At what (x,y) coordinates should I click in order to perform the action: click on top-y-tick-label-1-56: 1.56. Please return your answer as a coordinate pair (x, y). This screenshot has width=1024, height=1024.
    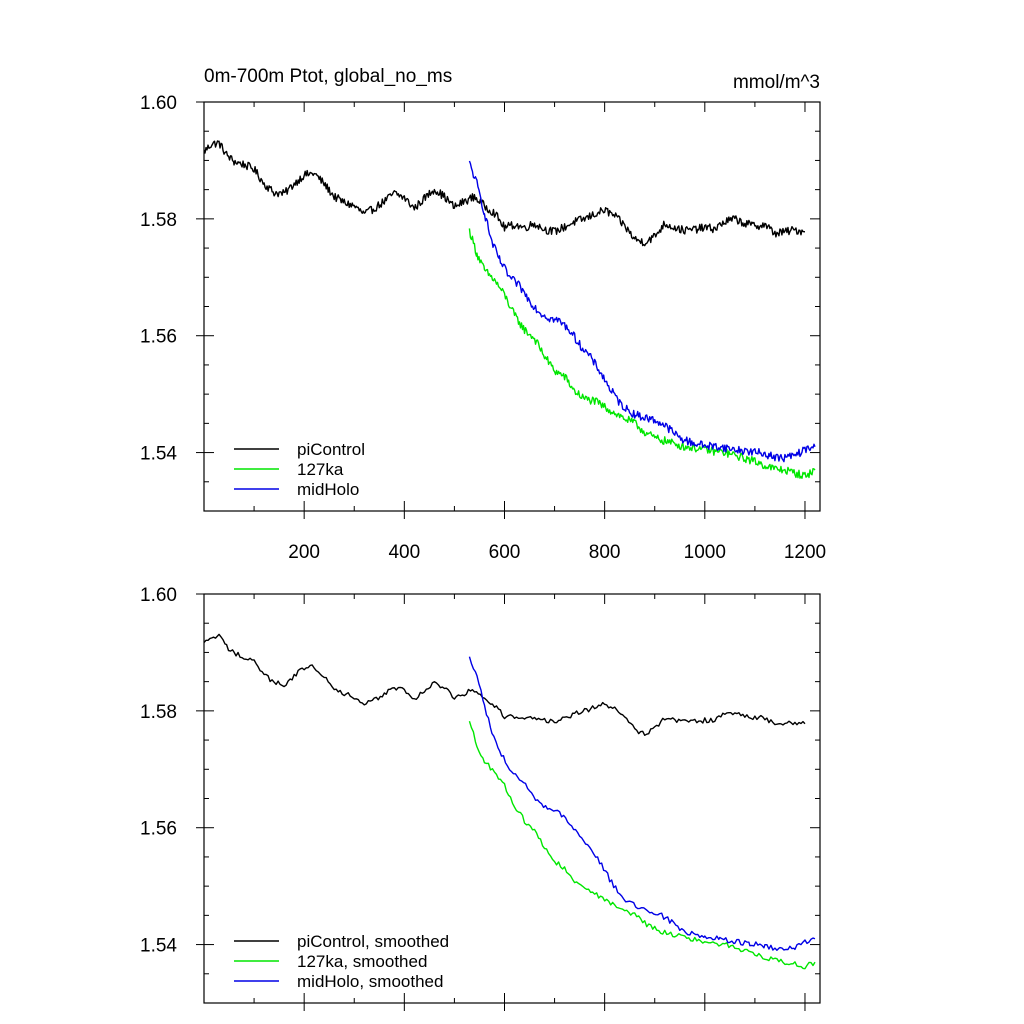
    Looking at the image, I should click on (158, 337).